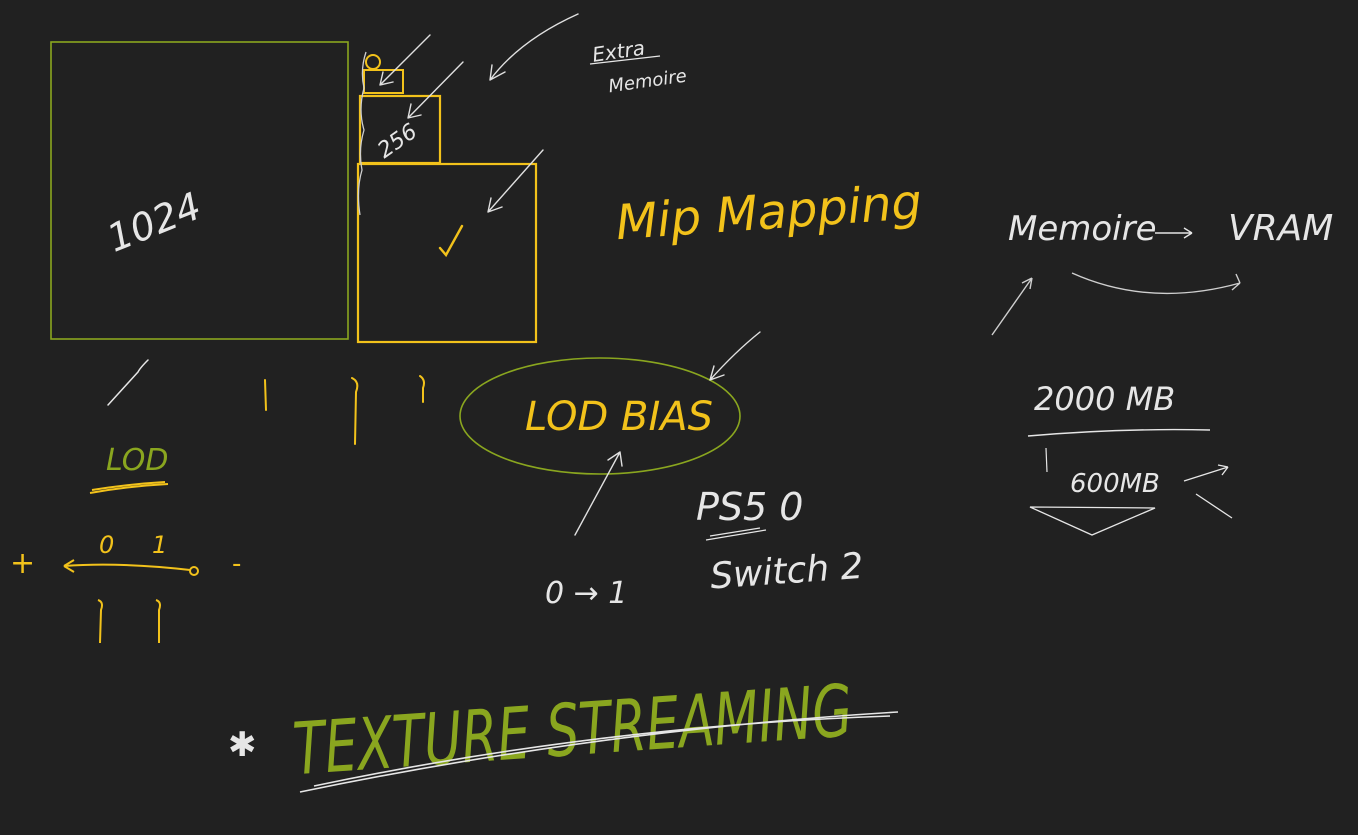 The width and height of the screenshot is (1358, 835). What do you see at coordinates (154, 222) in the screenshot?
I see `label-1024: 1024` at bounding box center [154, 222].